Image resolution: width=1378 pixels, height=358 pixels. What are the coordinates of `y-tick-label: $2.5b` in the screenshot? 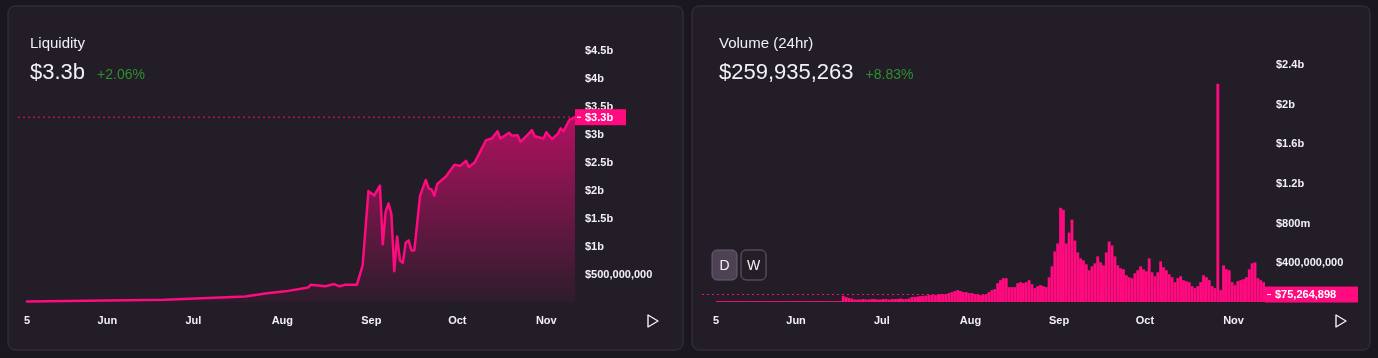 It's located at (599, 161).